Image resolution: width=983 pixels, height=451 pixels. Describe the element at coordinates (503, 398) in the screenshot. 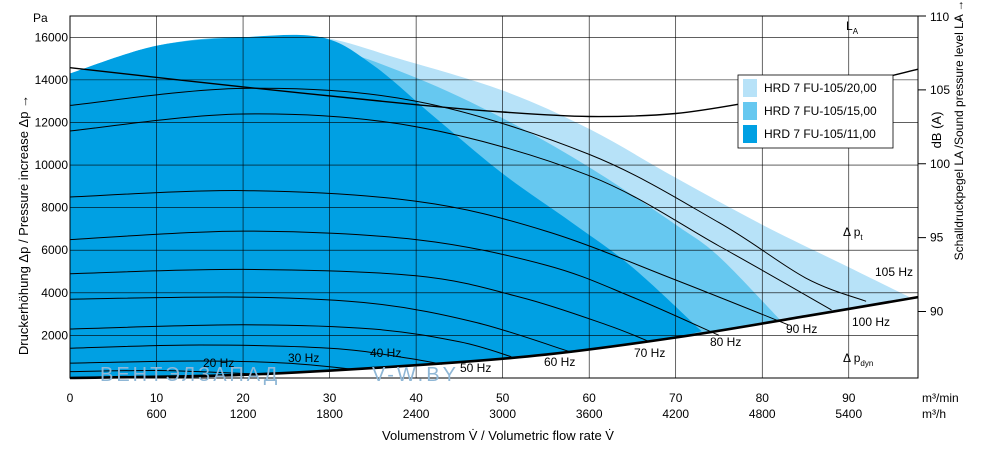

I see `x-tick-m3min-6: 50` at that location.